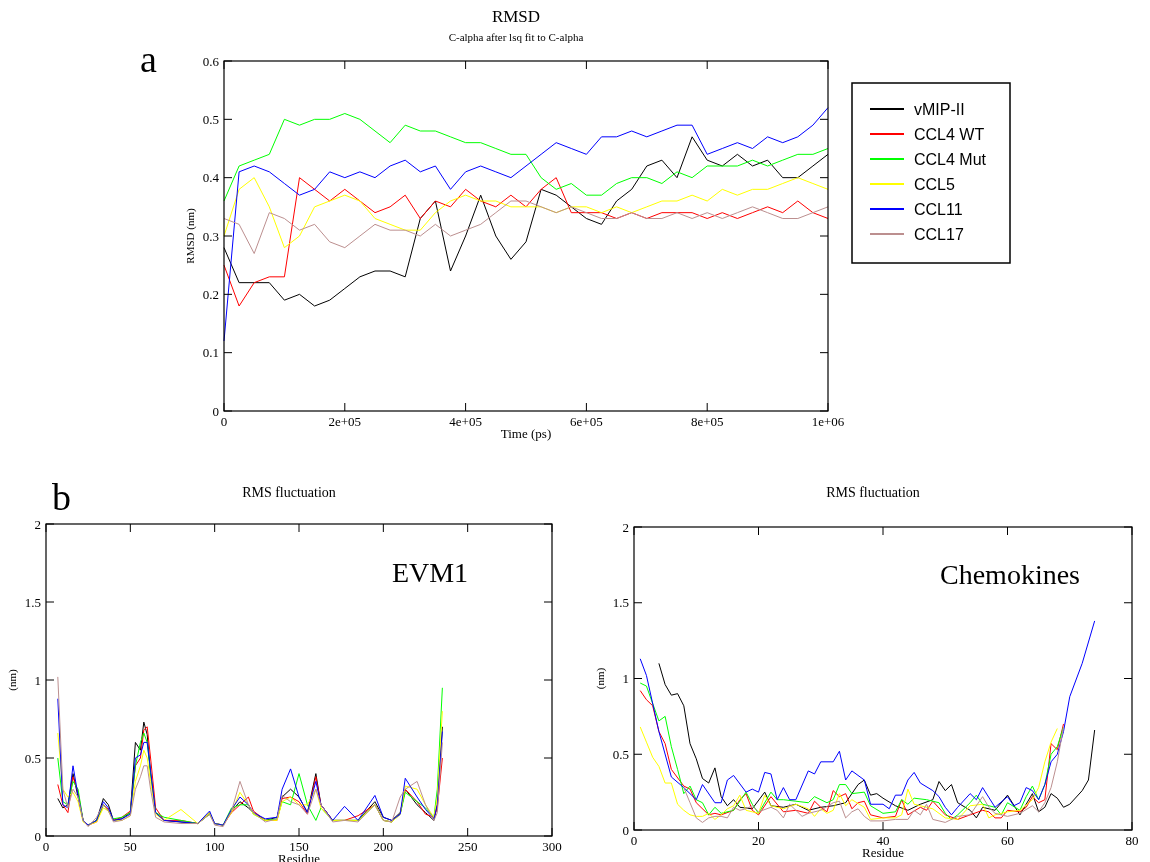  What do you see at coordinates (586, 421) in the screenshot?
I see `x-tick-label: 6e+05` at bounding box center [586, 421].